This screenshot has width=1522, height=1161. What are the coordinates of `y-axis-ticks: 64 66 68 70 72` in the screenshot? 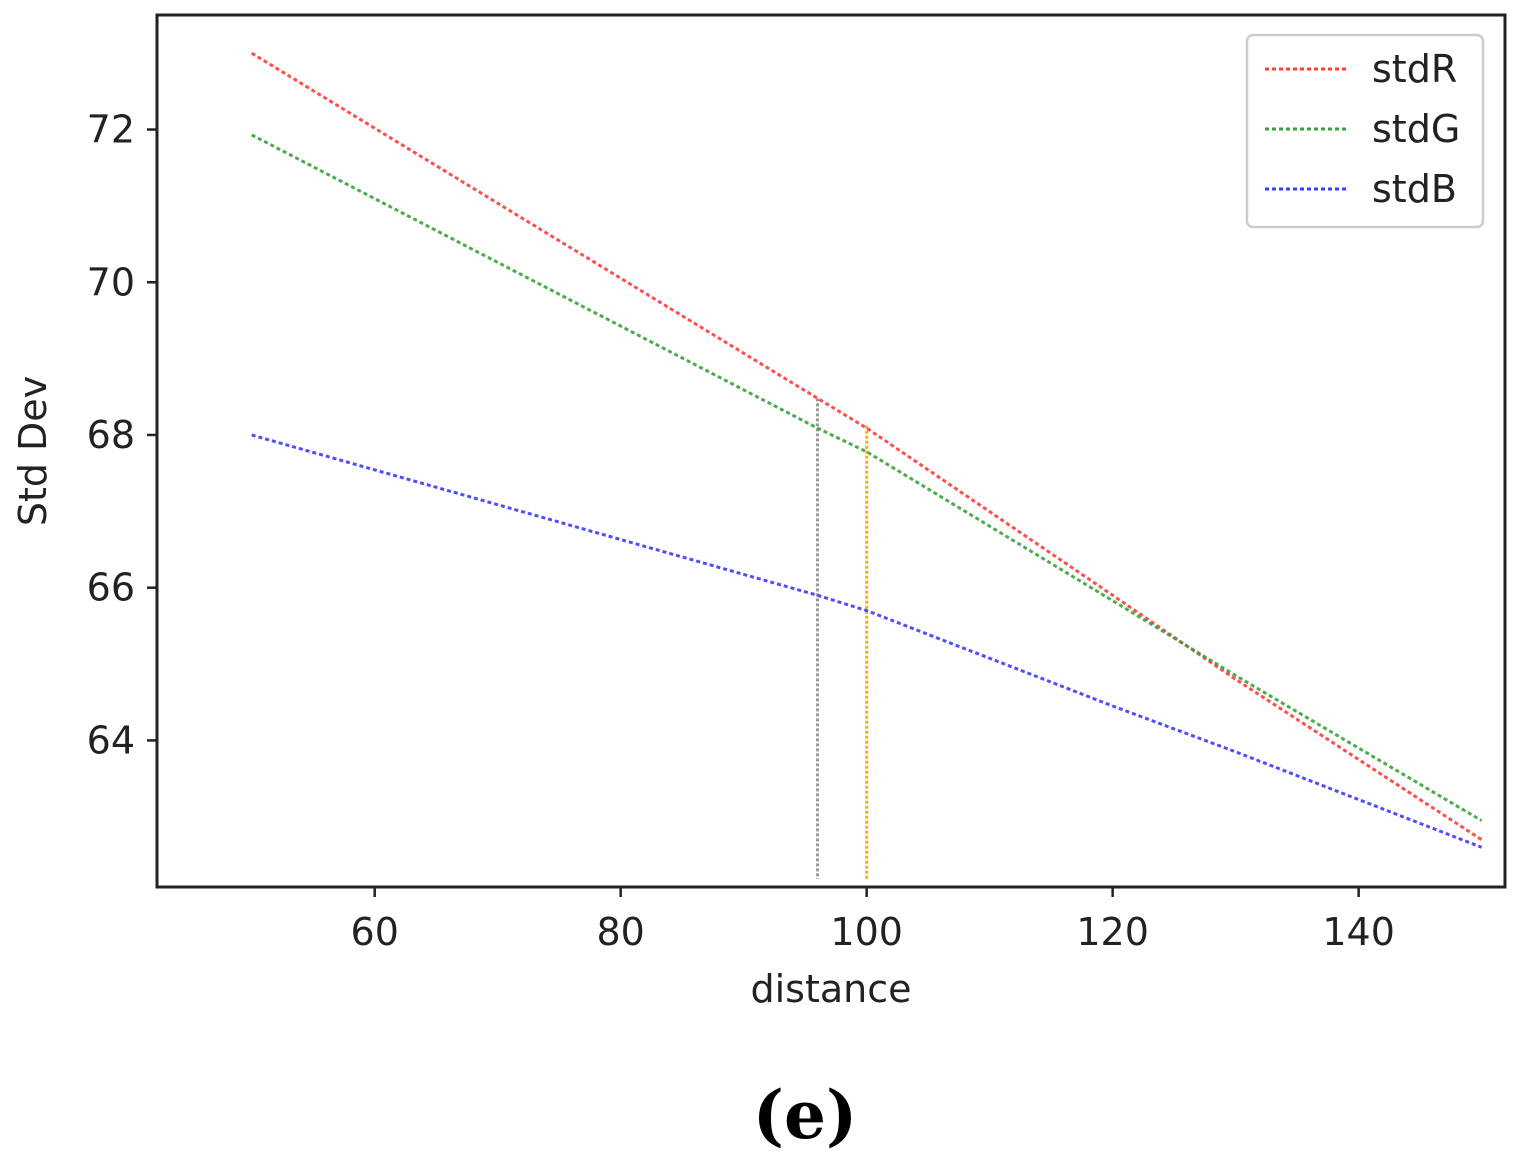 It's located at (122, 435).